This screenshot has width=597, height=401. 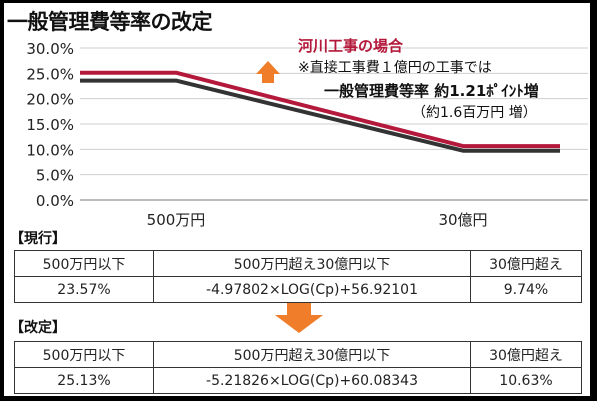 What do you see at coordinates (84, 289) in the screenshot?
I see `table-cell: 23.57%` at bounding box center [84, 289].